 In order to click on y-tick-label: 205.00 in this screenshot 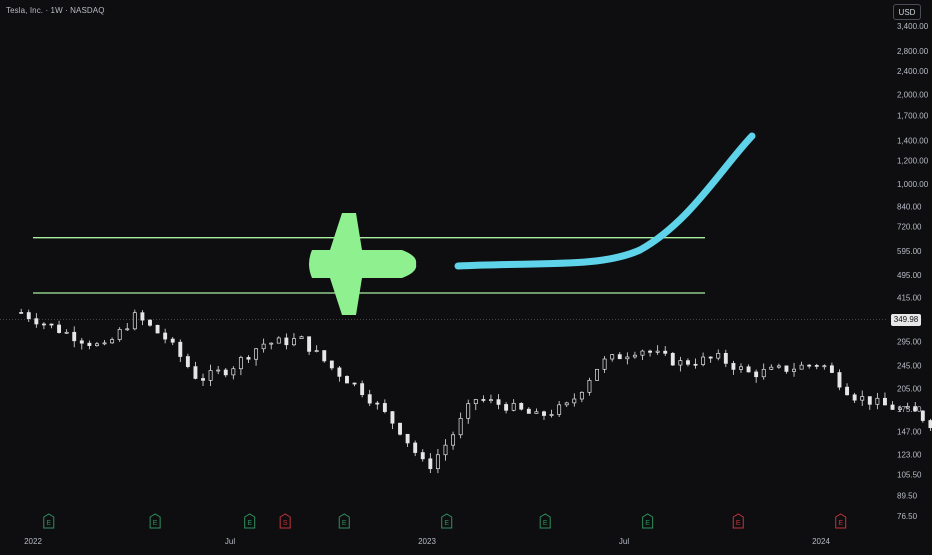, I will do `click(909, 389)`.